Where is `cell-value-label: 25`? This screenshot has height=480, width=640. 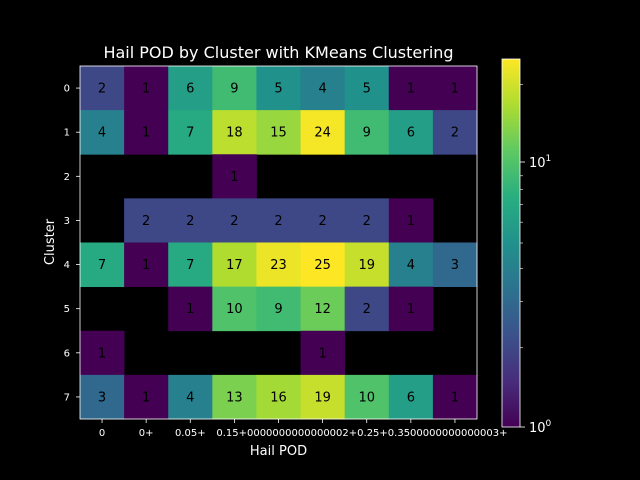
cell-value-label: 25 is located at coordinates (322, 265).